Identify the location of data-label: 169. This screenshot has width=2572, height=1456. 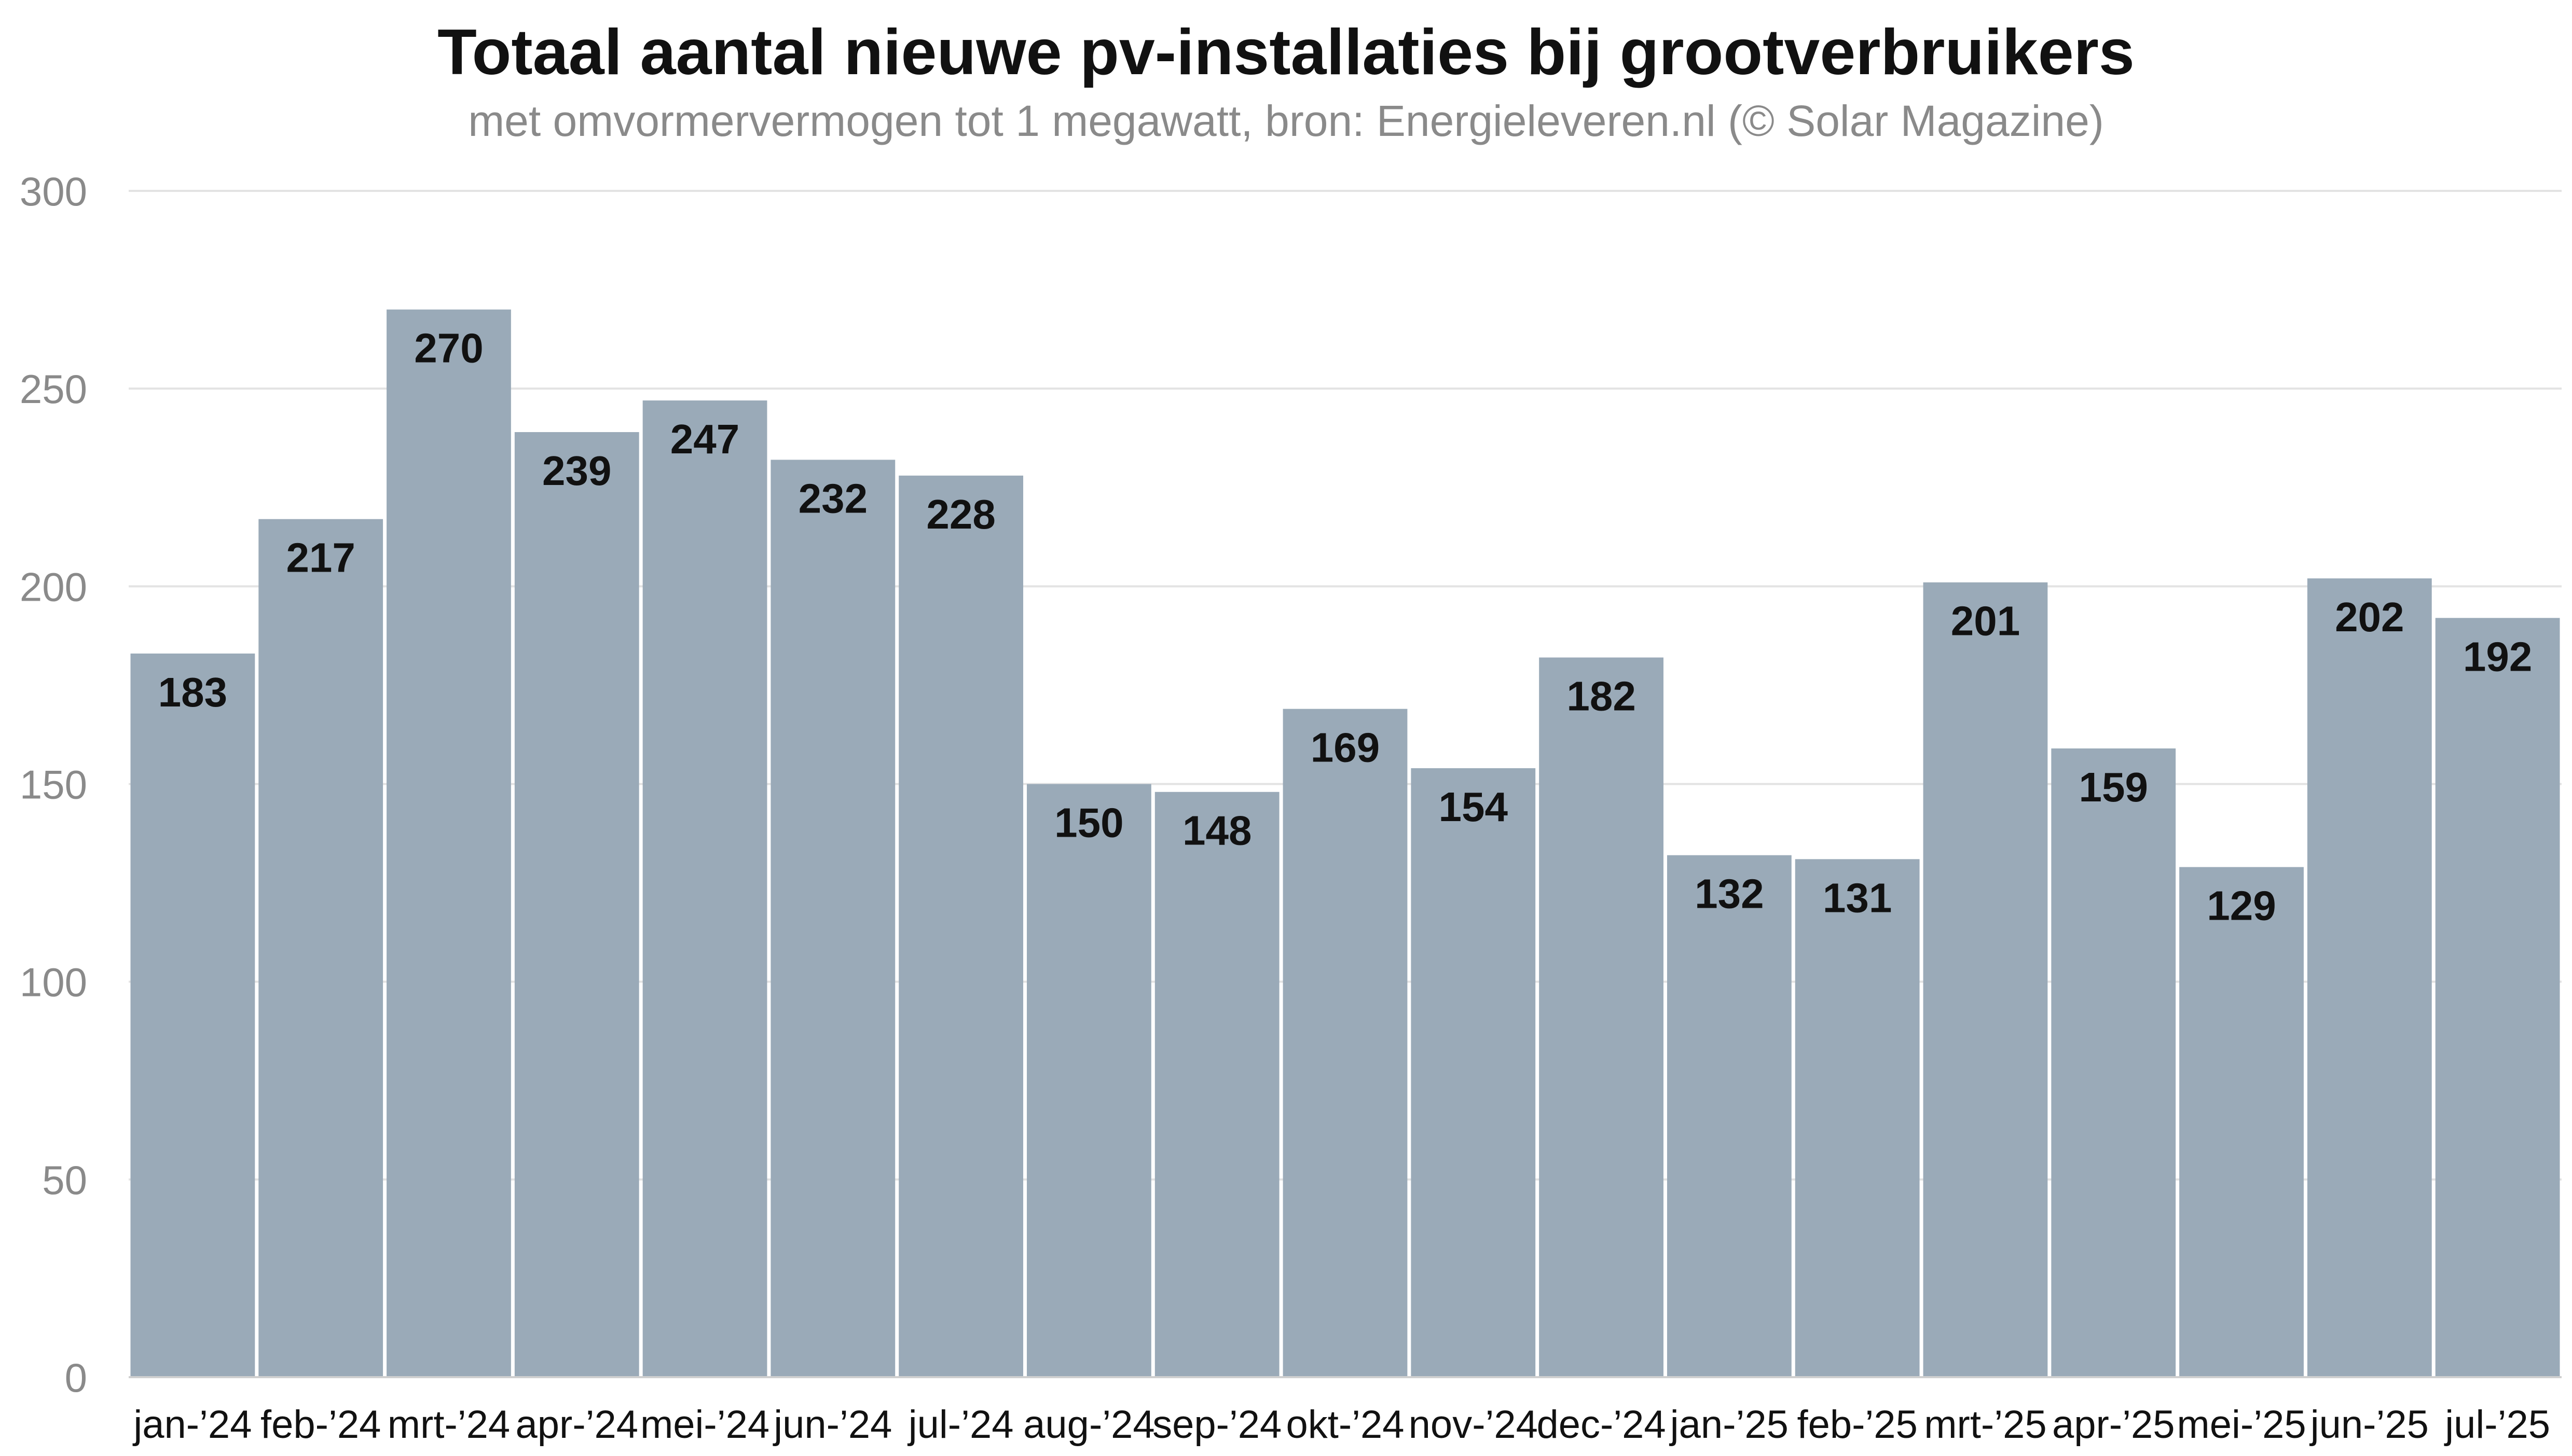
(1345, 748).